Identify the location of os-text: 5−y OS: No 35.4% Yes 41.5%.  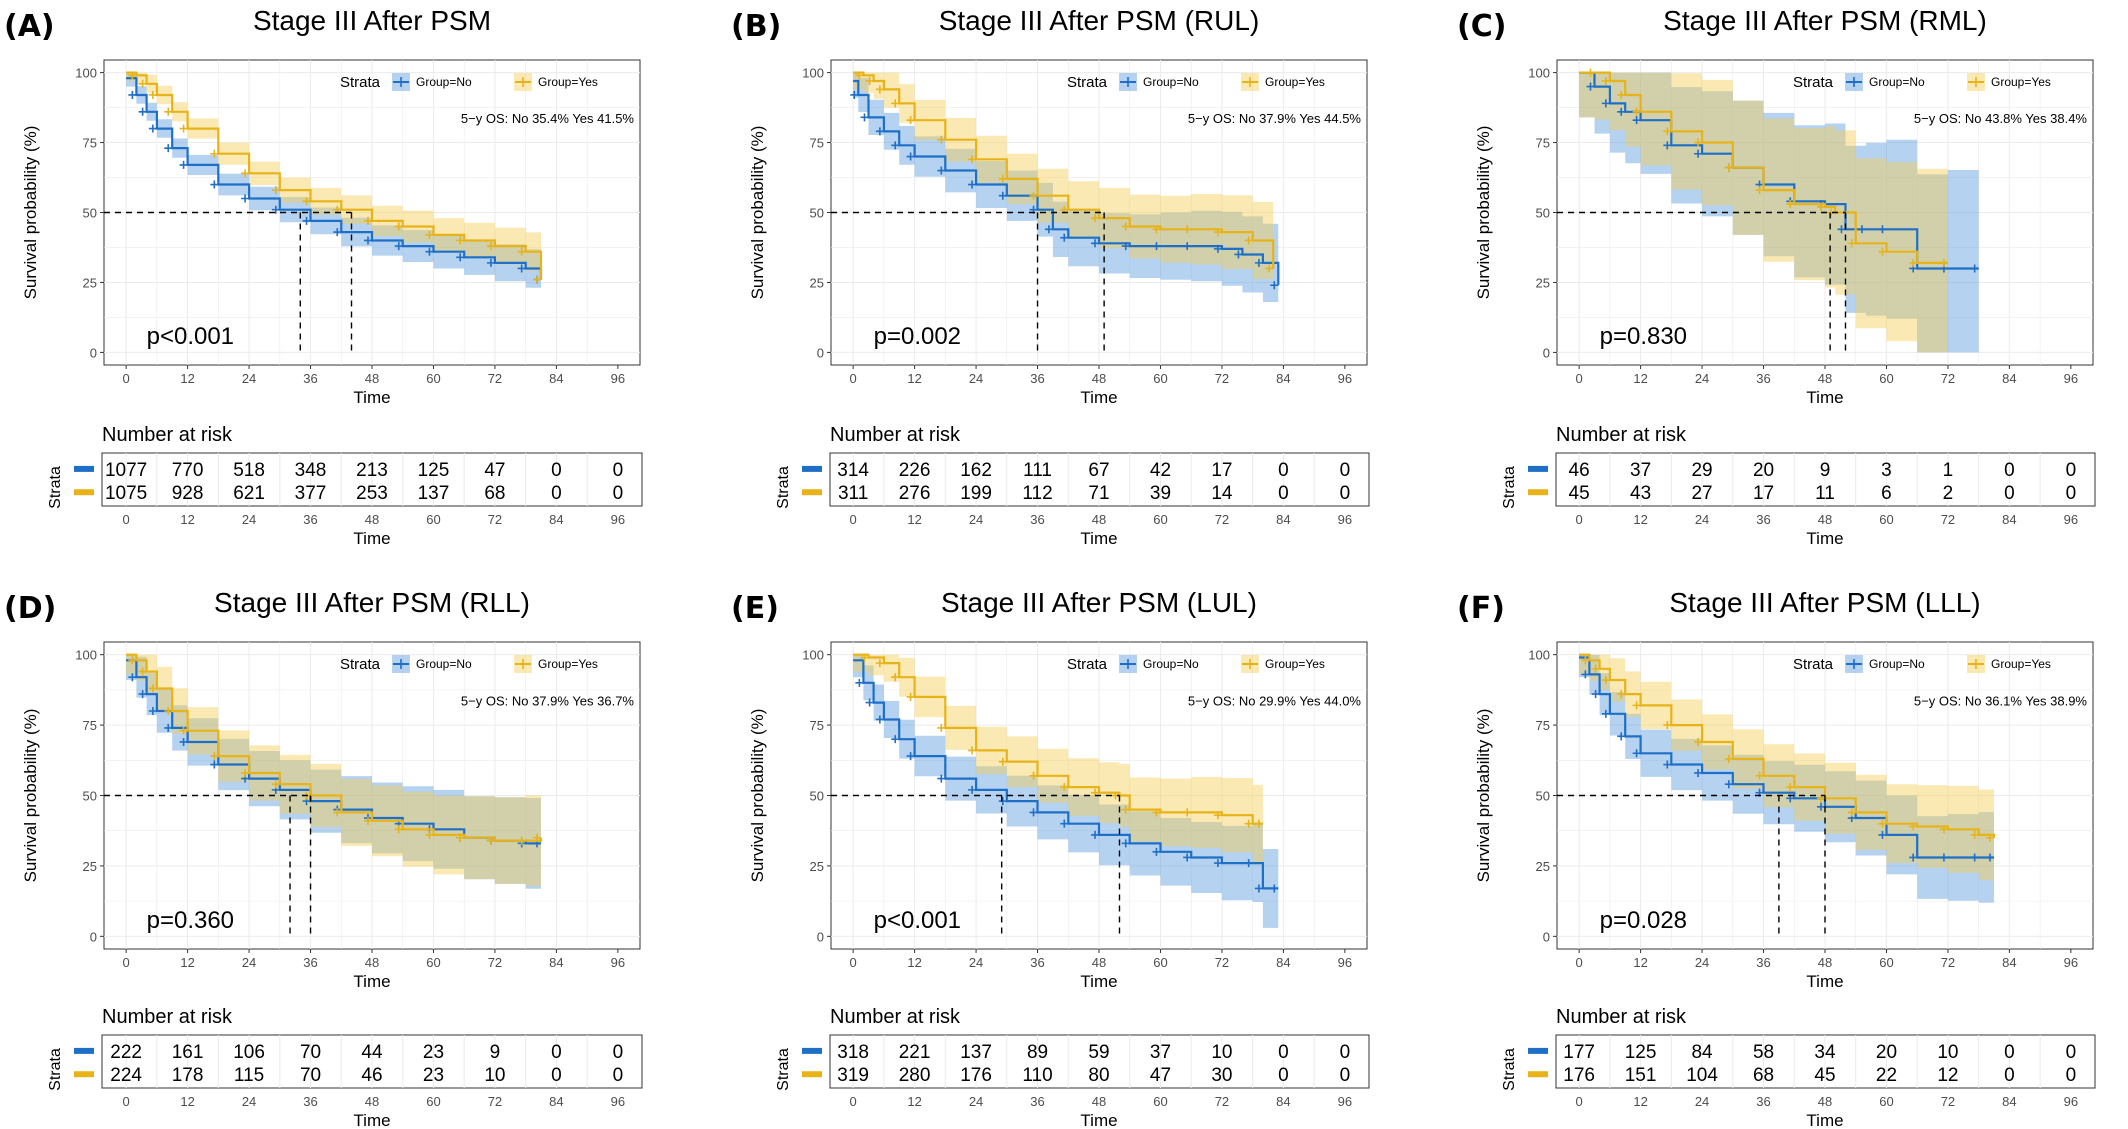
(548, 118).